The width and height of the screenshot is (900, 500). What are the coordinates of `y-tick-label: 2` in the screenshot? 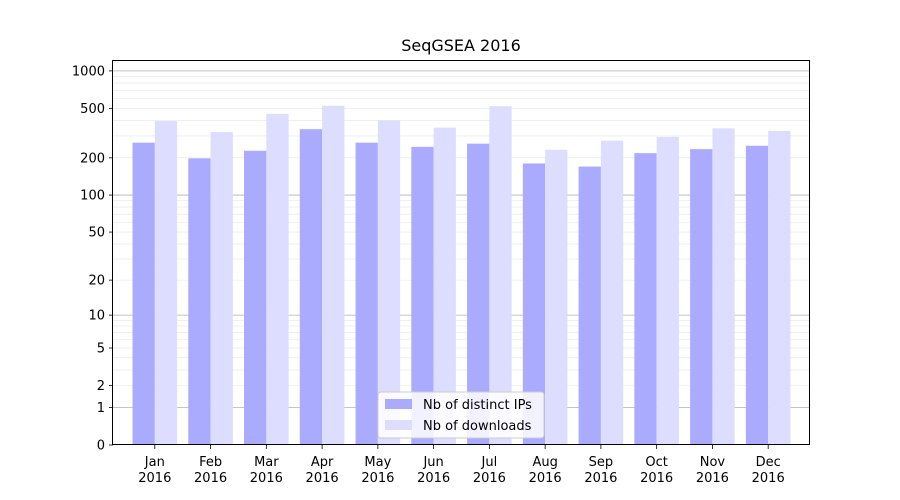 It's located at (101, 386).